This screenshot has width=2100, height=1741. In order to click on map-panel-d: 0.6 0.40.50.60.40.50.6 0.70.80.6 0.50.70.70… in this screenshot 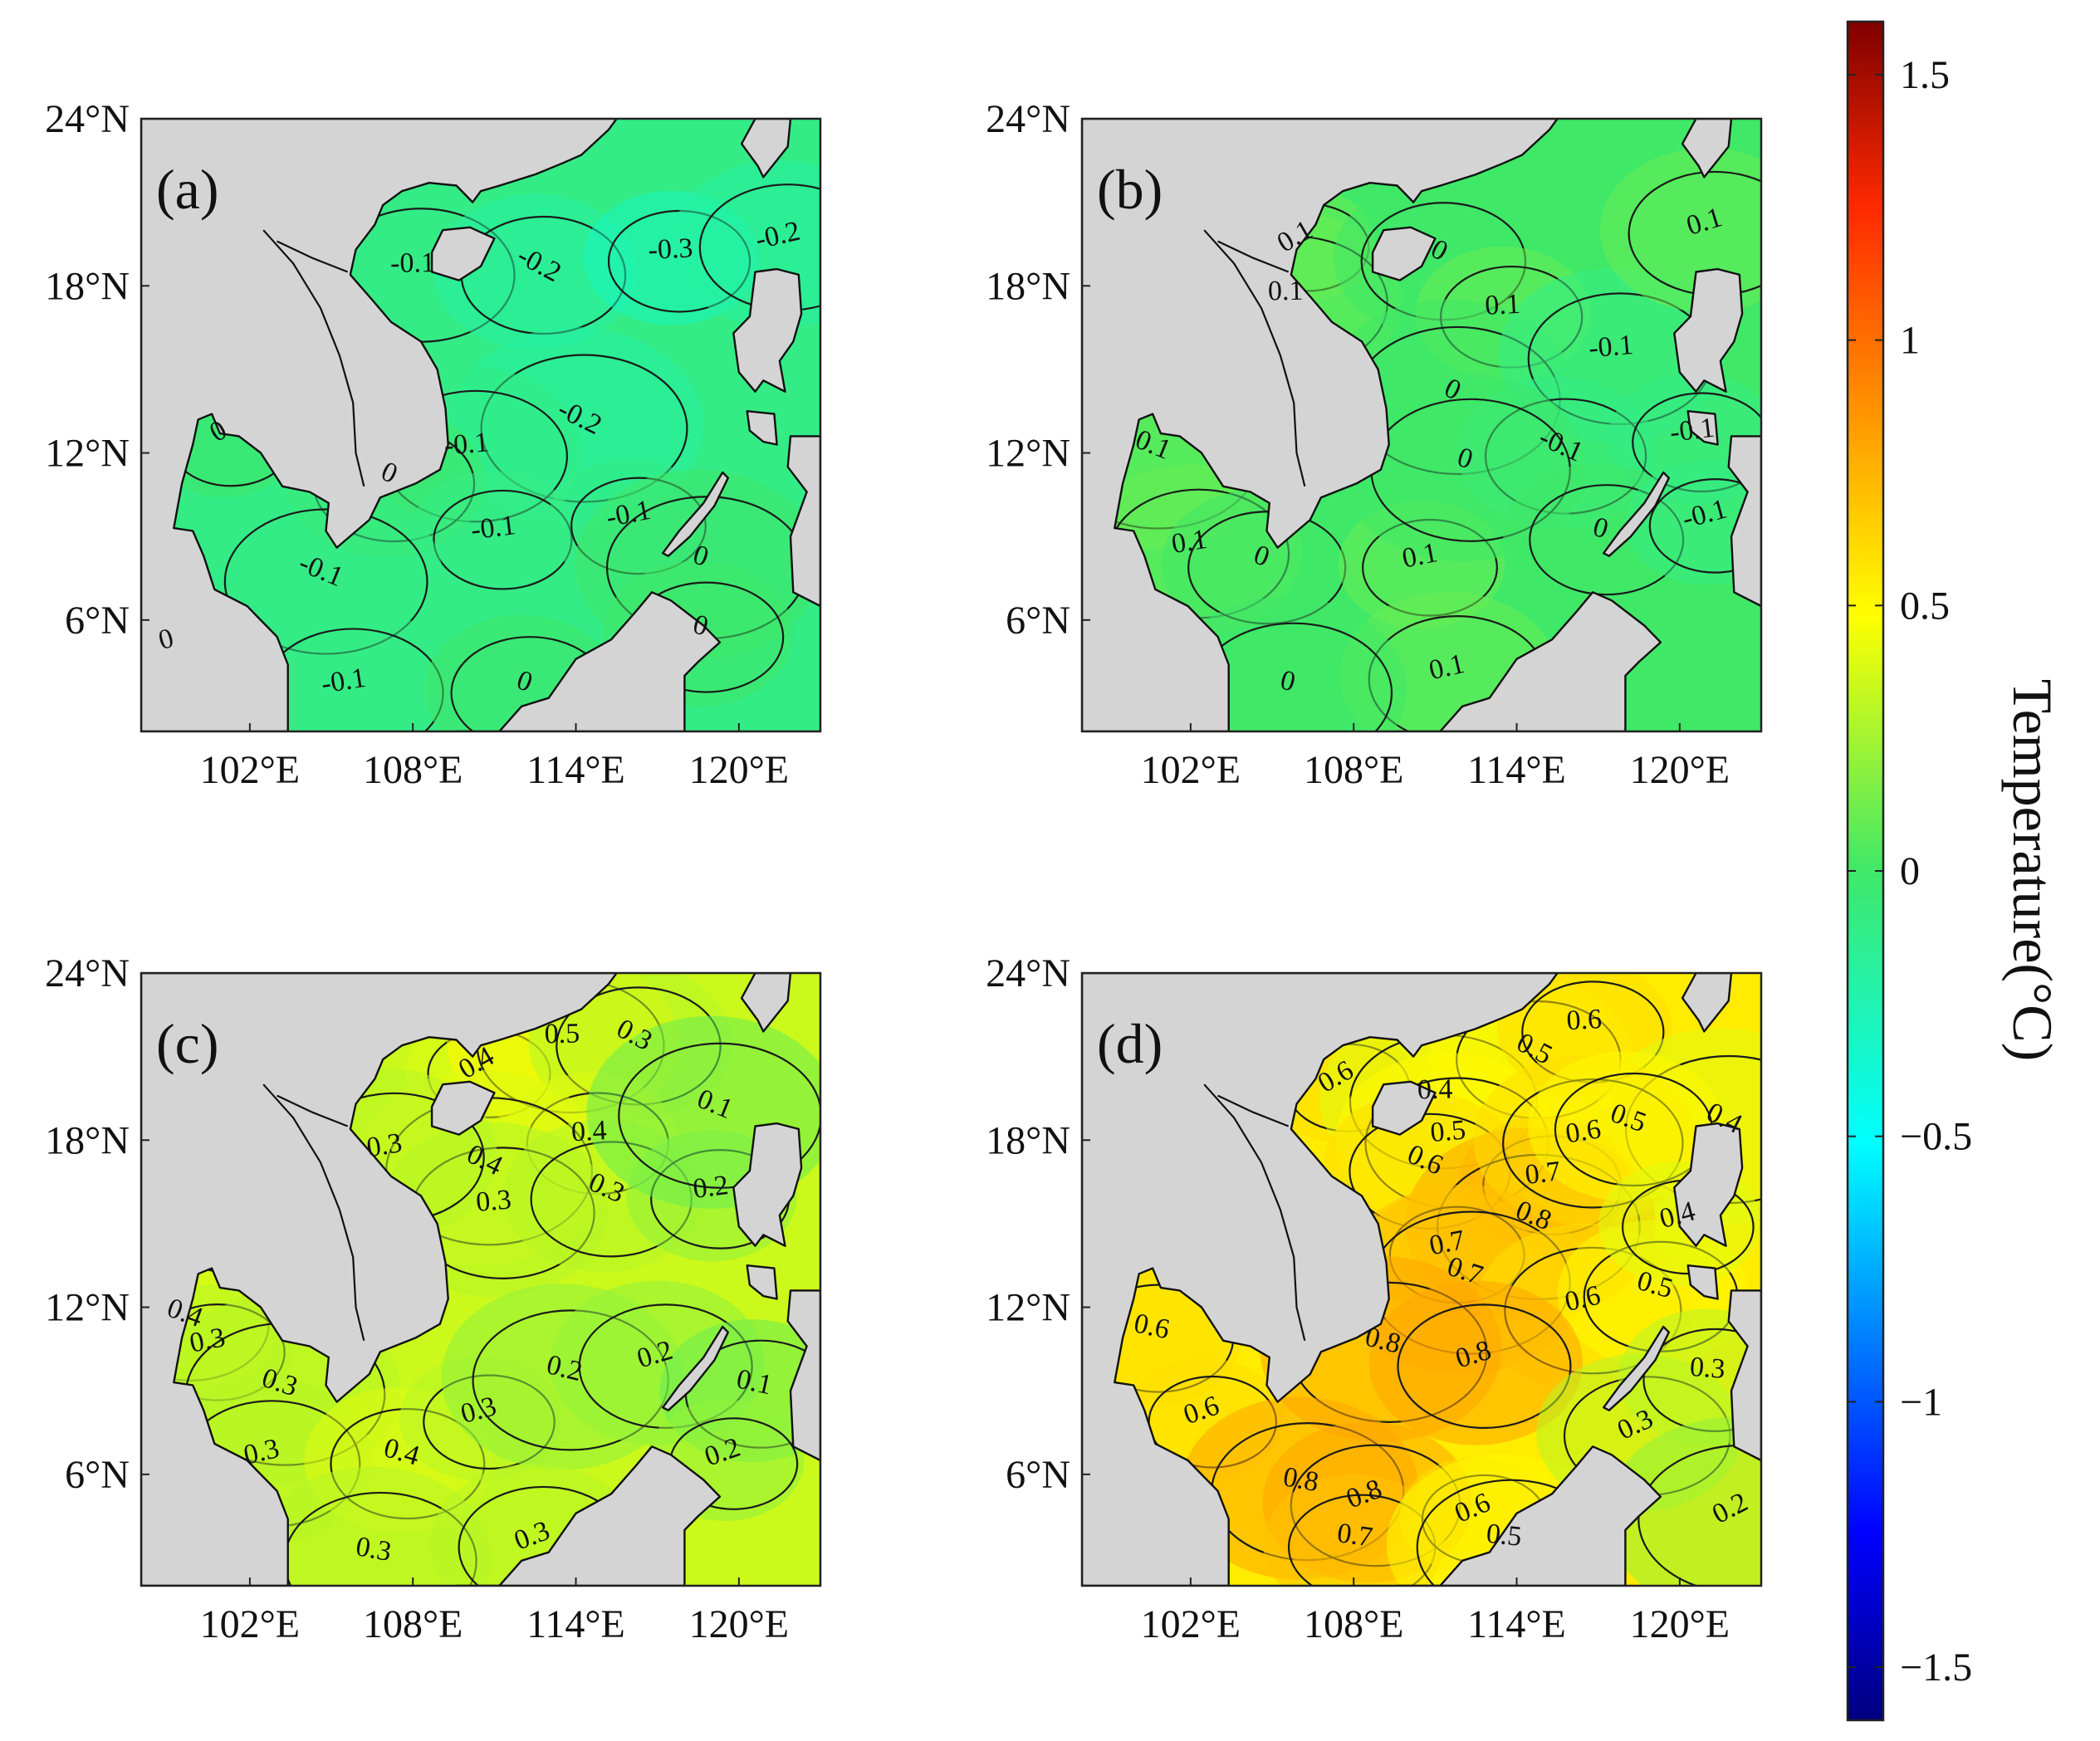, I will do `click(1374, 1298)`.